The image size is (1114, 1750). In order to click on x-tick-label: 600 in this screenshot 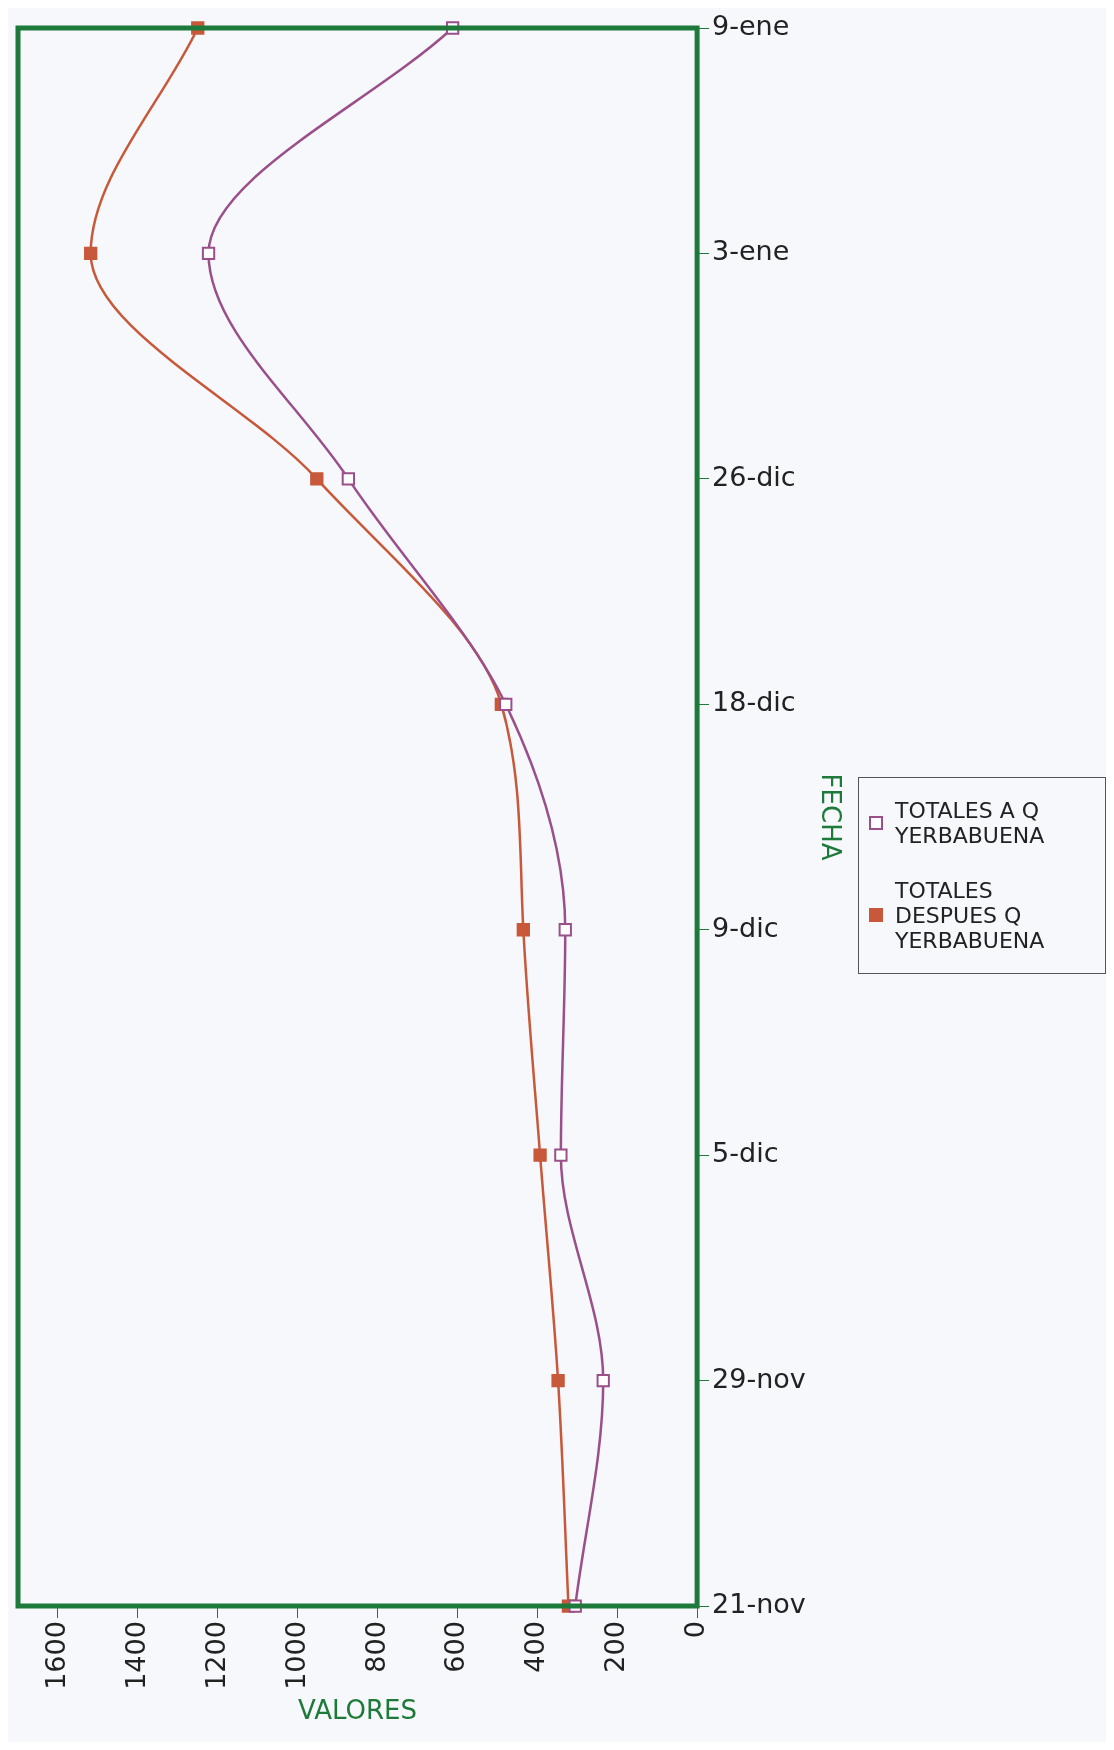, I will do `click(455, 1647)`.